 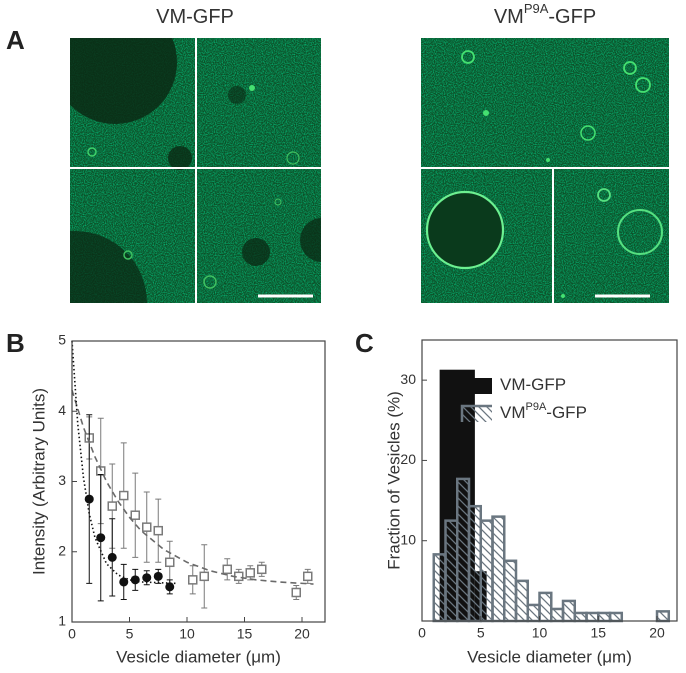 I want to click on image-title: VMP9A-GFP, so click(x=545, y=14).